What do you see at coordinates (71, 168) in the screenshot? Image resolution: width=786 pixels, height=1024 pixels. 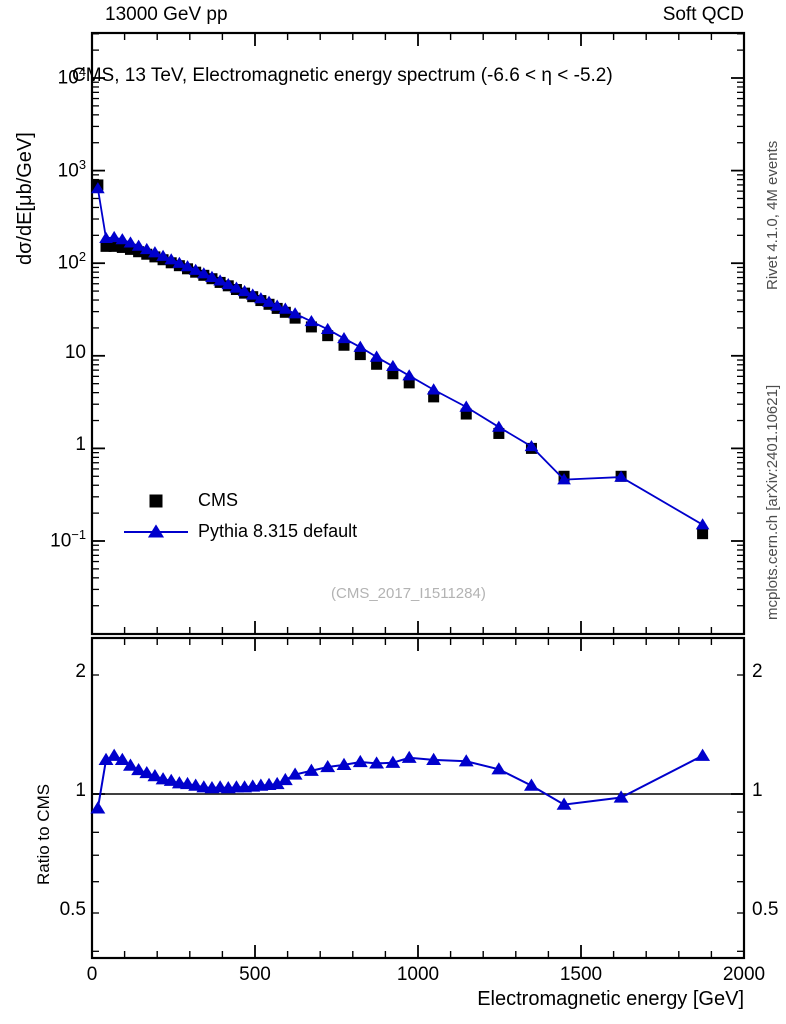 I see `main-ytick-1: 10³` at bounding box center [71, 168].